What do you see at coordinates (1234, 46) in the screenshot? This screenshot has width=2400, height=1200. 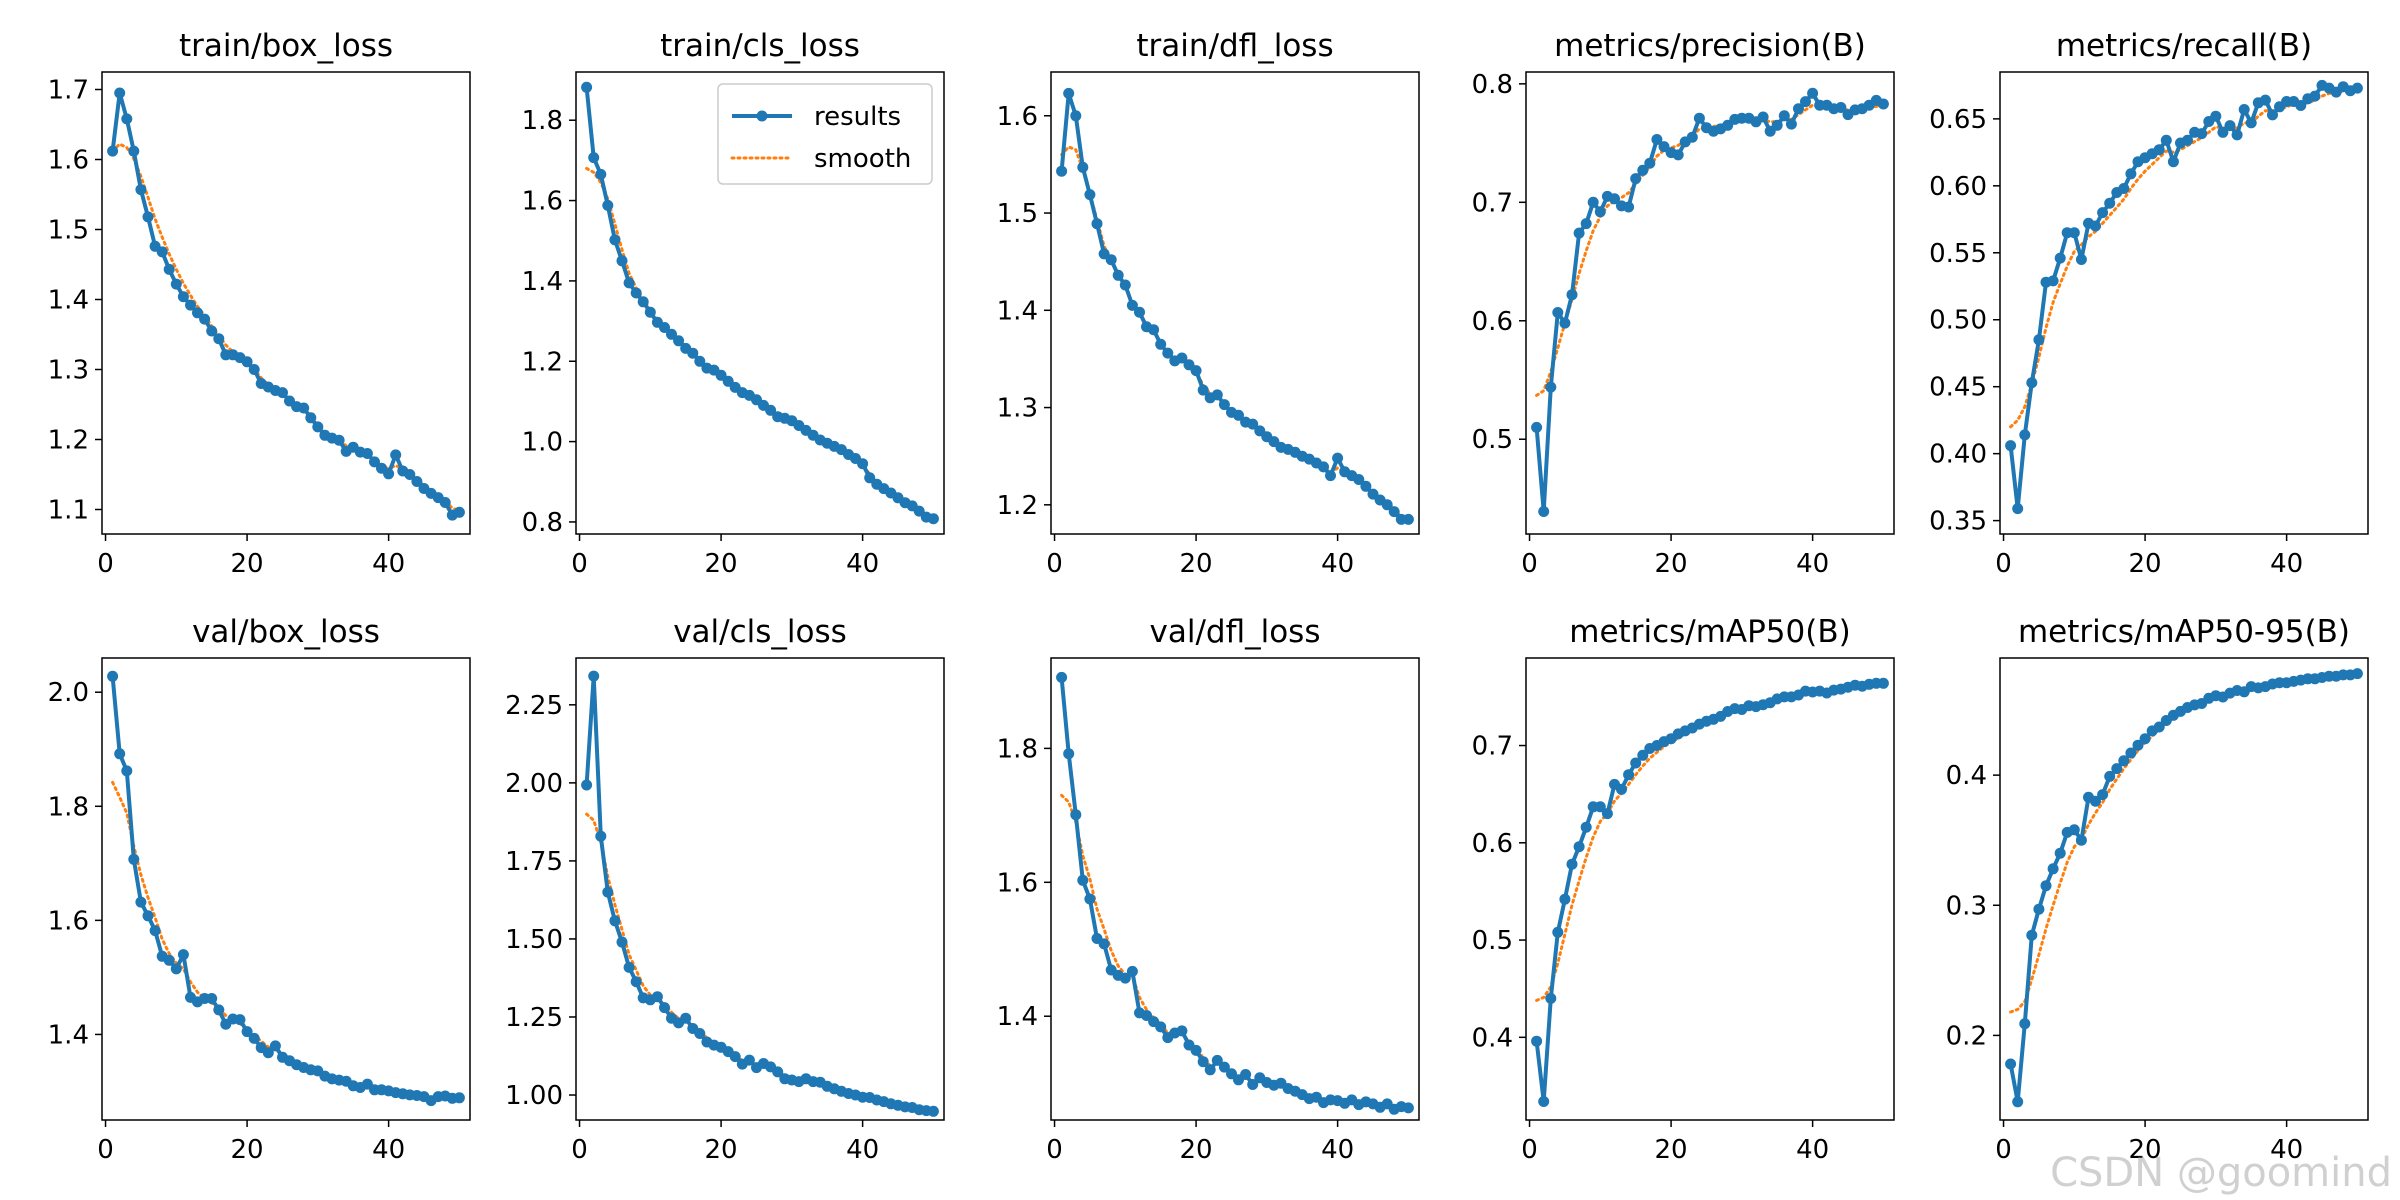 I see `subplot-title: train/dfl_loss` at bounding box center [1234, 46].